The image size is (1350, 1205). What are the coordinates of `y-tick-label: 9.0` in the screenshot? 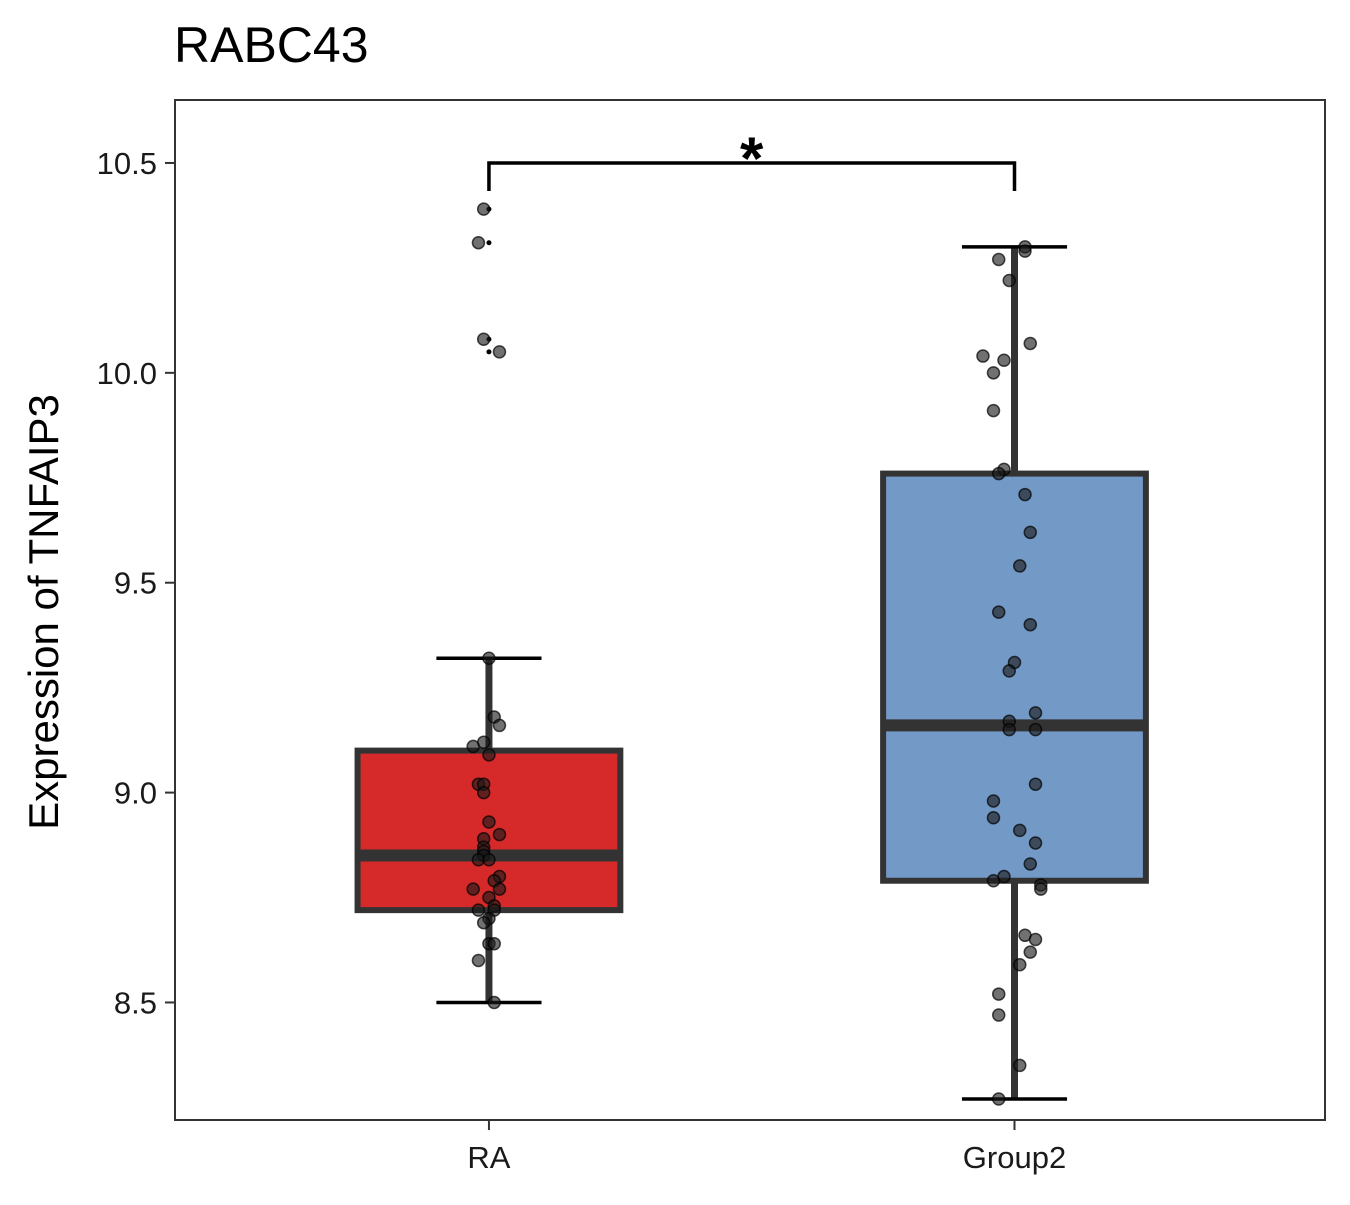 It's located at (135, 793).